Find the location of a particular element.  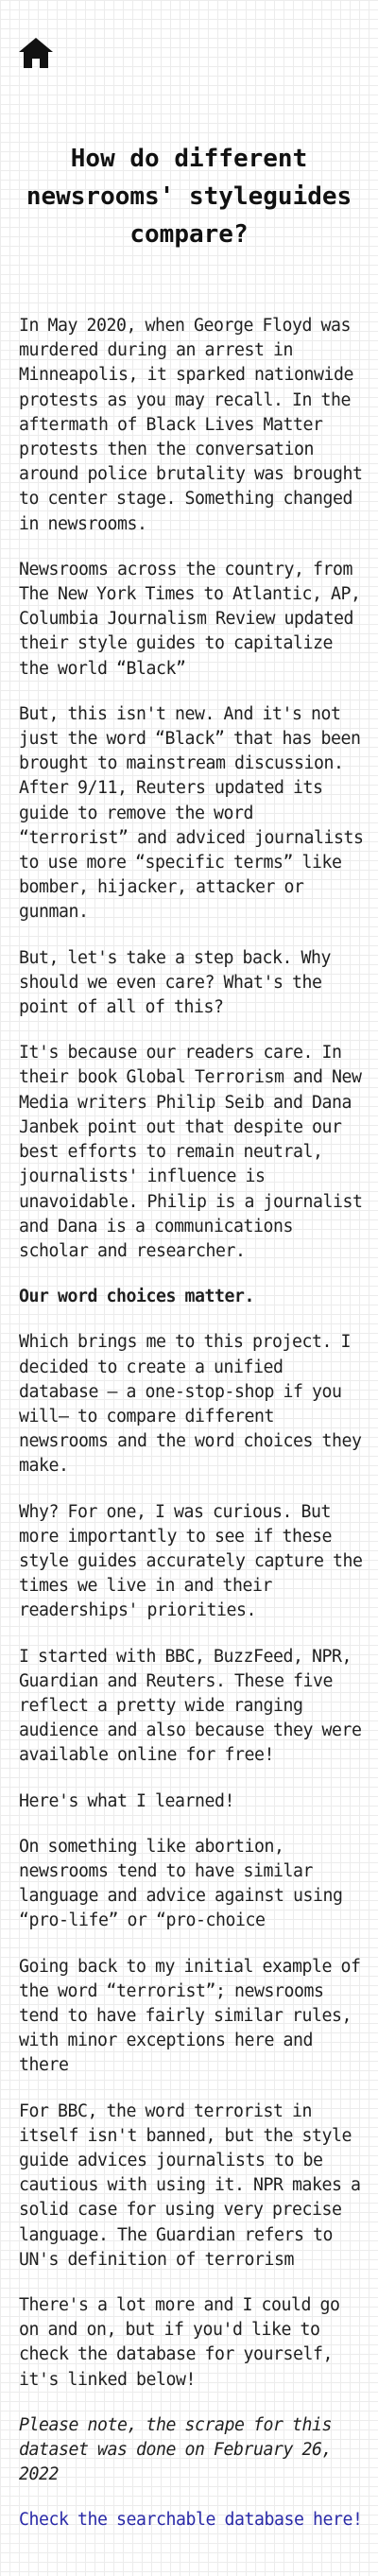

database-link: Check the searchable database here! is located at coordinates (191, 2521).